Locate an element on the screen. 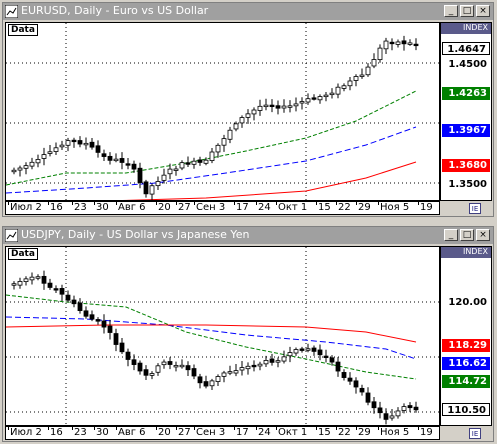 The height and width of the screenshot is (444, 497). time-axis-tick: Июл 2 is located at coordinates (26, 207).